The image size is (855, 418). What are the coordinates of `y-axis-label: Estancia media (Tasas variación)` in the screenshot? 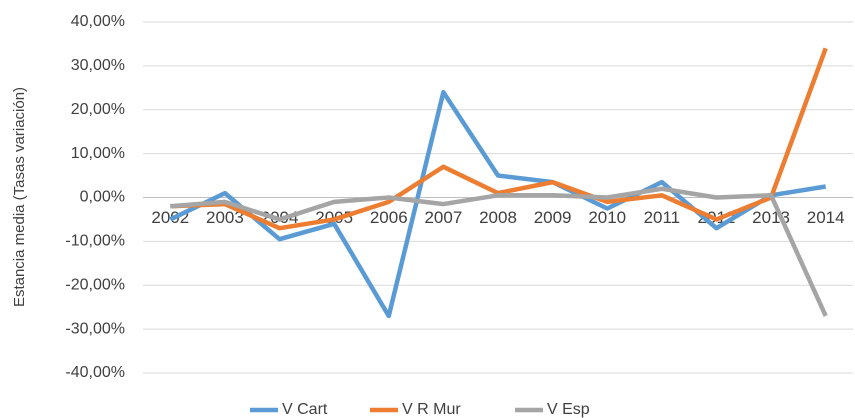 It's located at (19, 197).